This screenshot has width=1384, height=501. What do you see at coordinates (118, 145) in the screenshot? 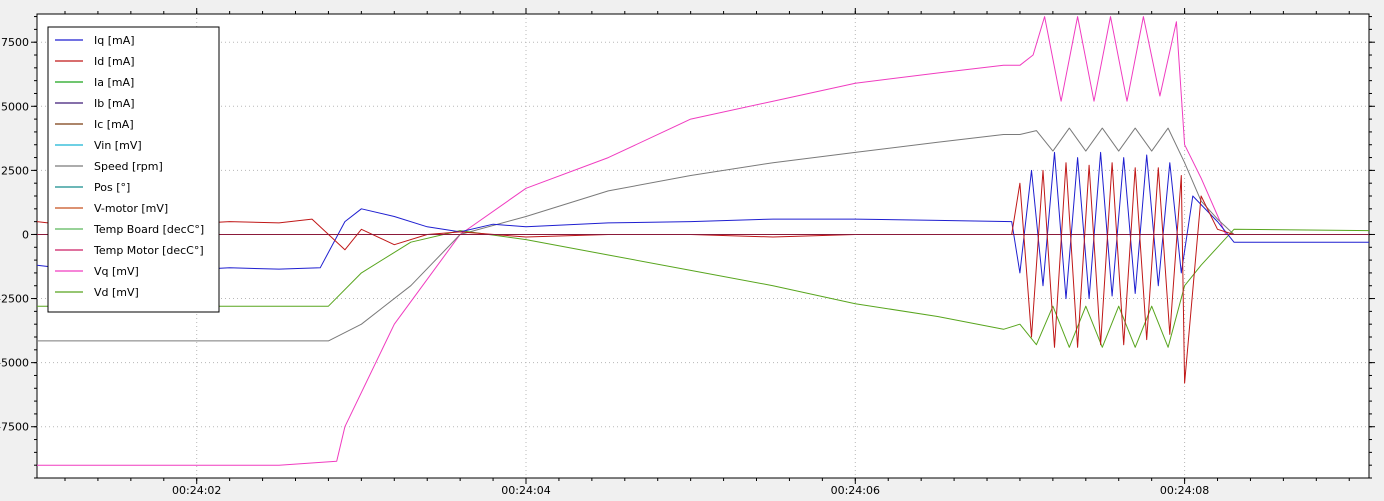
I see `legend-label: Vin [mV]` at bounding box center [118, 145].